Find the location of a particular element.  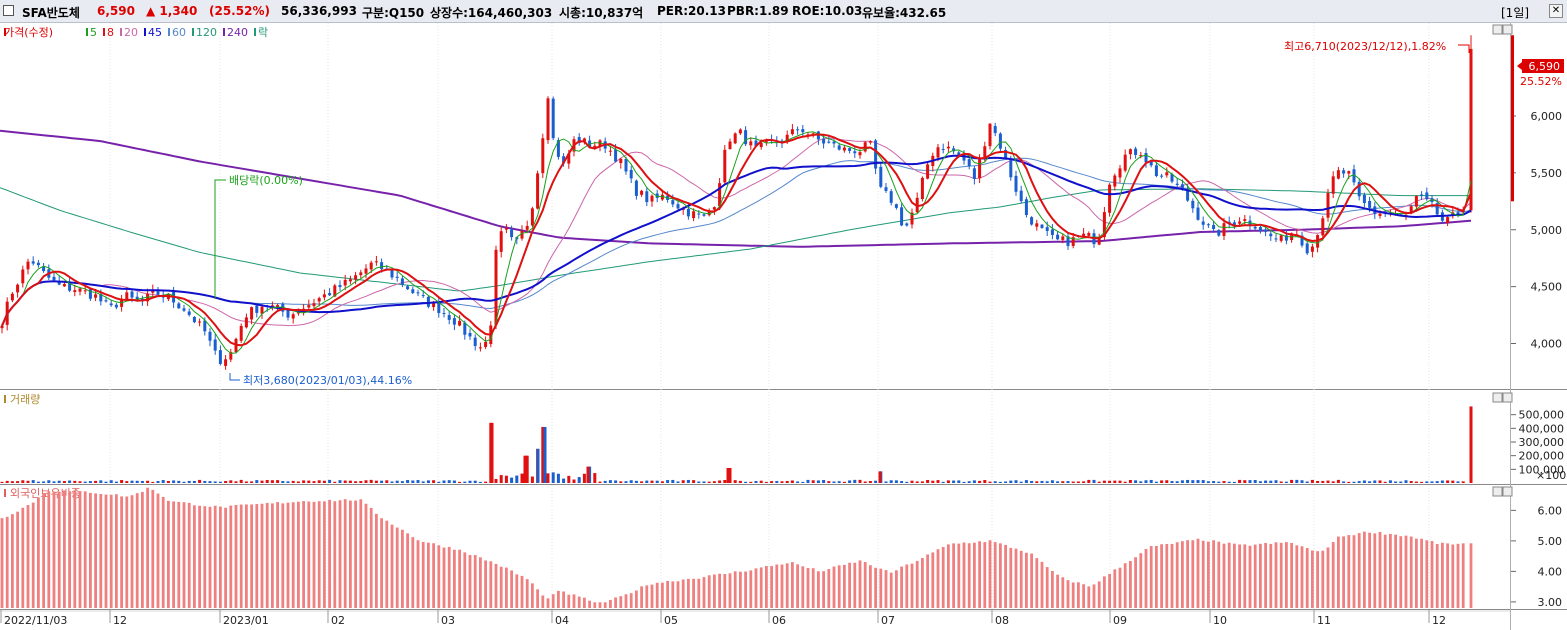

date-label: 09 is located at coordinates (1120, 620).